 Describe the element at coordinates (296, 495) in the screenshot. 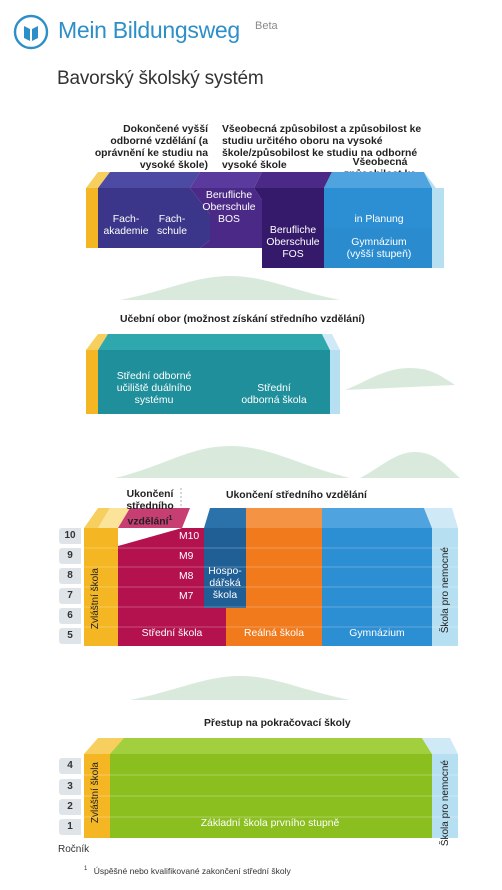

I see `secondary-label-right: Ukončení středního vzdělání` at that location.